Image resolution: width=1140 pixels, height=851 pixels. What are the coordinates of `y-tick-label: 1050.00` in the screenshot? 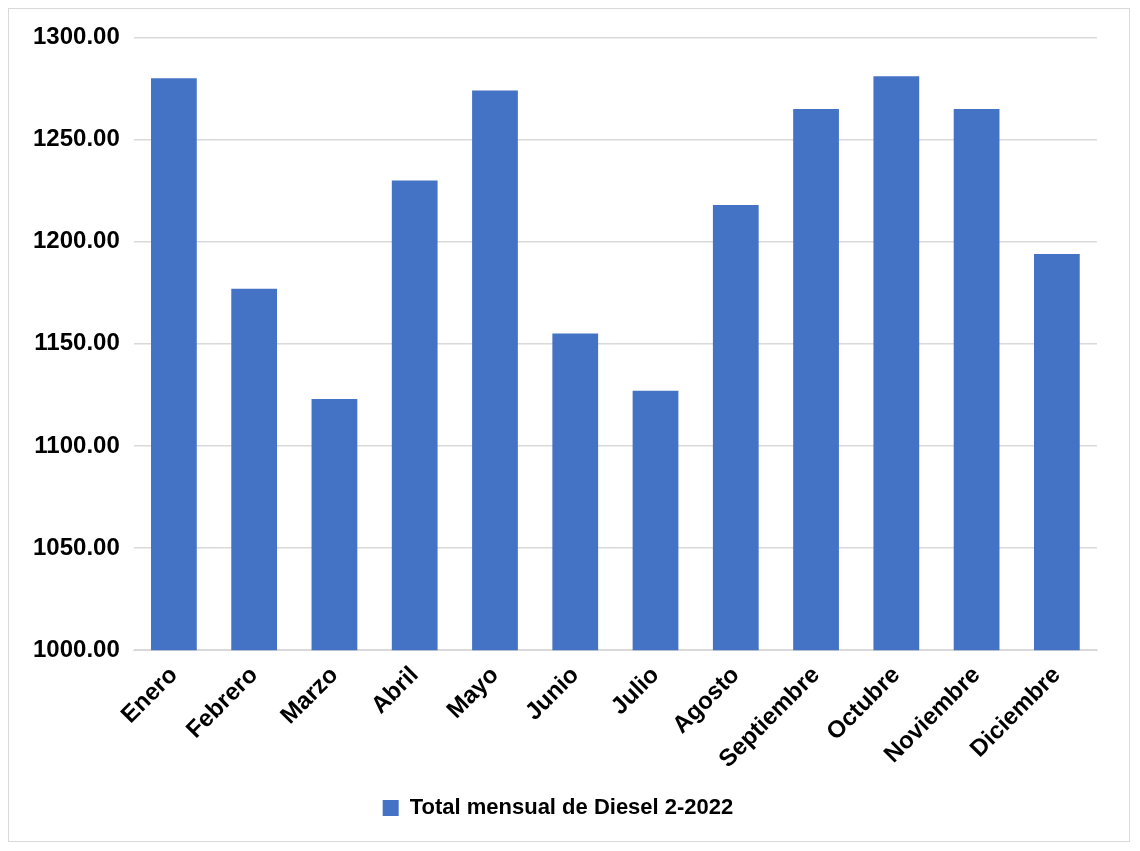 It's located at (76, 546).